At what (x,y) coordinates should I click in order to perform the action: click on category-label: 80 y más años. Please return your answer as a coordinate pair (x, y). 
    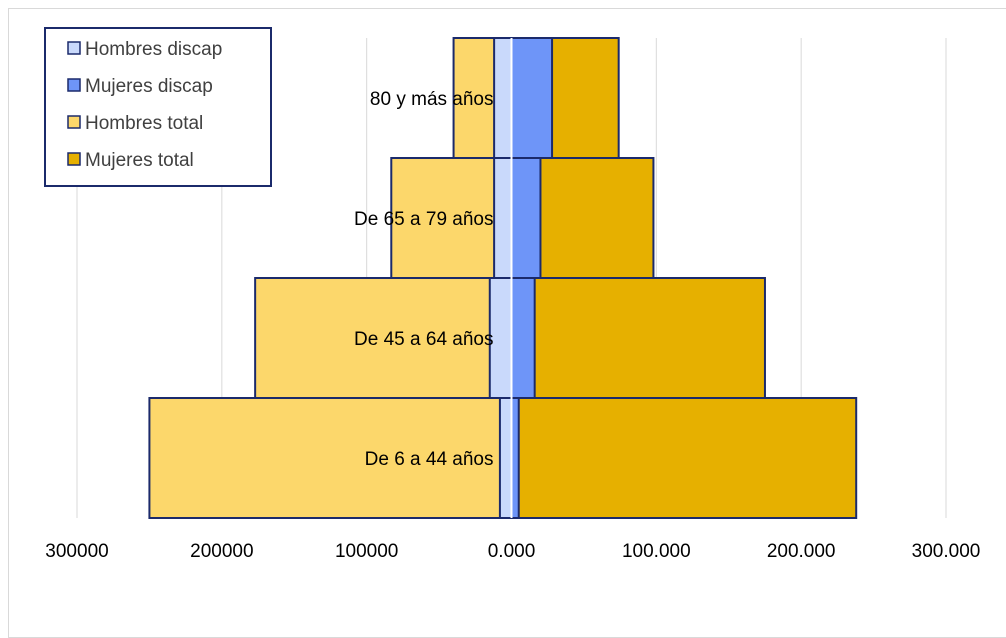
    Looking at the image, I should click on (432, 99).